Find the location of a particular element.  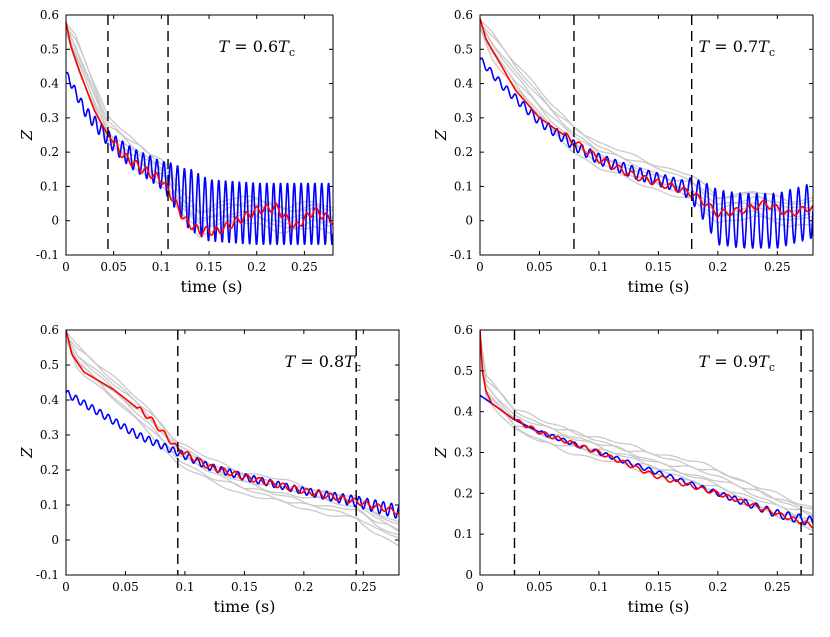

temperature-annotation: T = 0.8Tc is located at coordinates (322, 363).